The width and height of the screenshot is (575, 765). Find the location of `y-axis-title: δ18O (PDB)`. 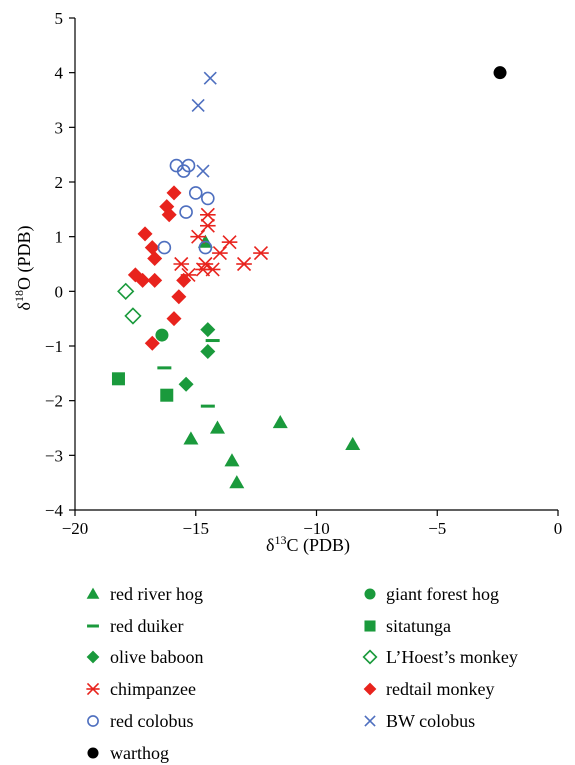

y-axis-title: δ18O (PDB) is located at coordinates (23, 268).